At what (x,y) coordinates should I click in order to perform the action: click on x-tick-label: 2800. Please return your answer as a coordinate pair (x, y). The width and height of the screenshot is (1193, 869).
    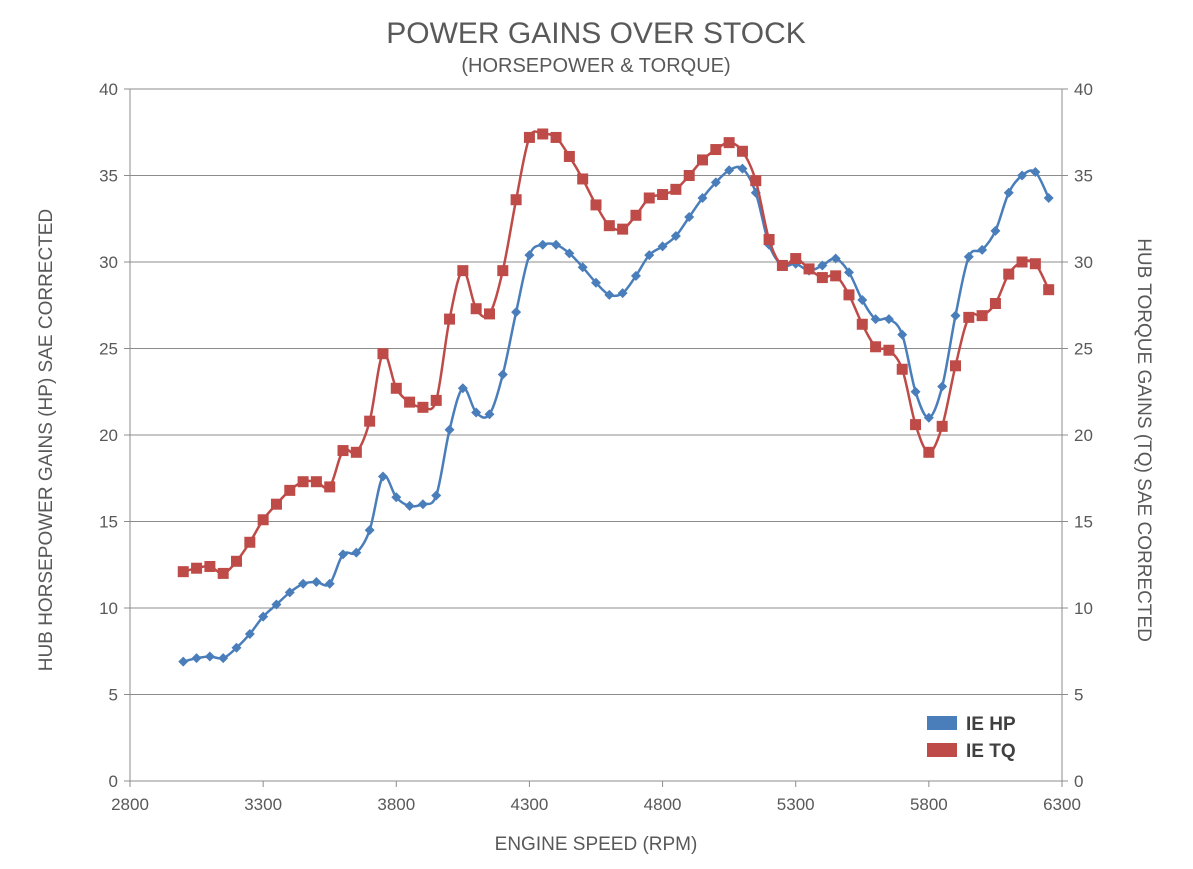
    Looking at the image, I should click on (130, 804).